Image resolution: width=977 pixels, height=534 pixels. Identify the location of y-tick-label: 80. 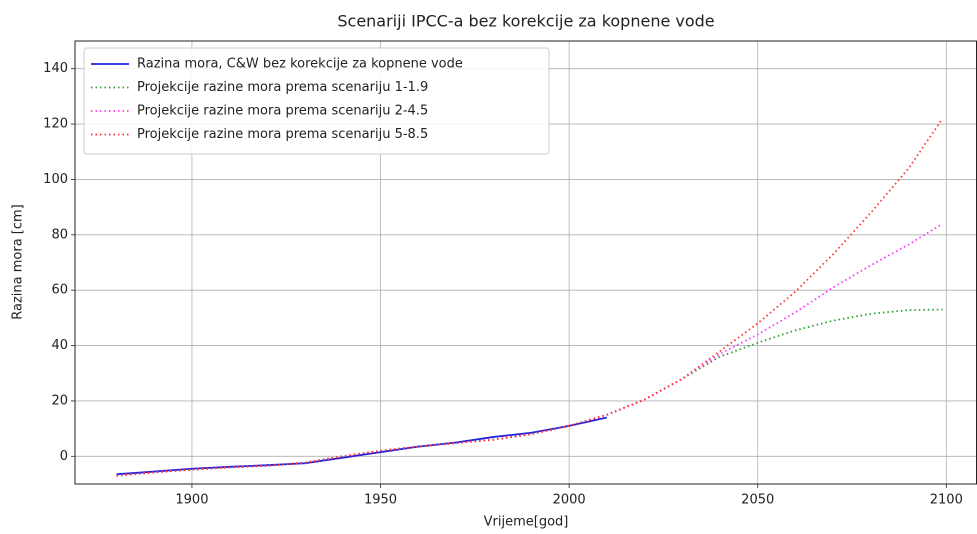
(59, 234).